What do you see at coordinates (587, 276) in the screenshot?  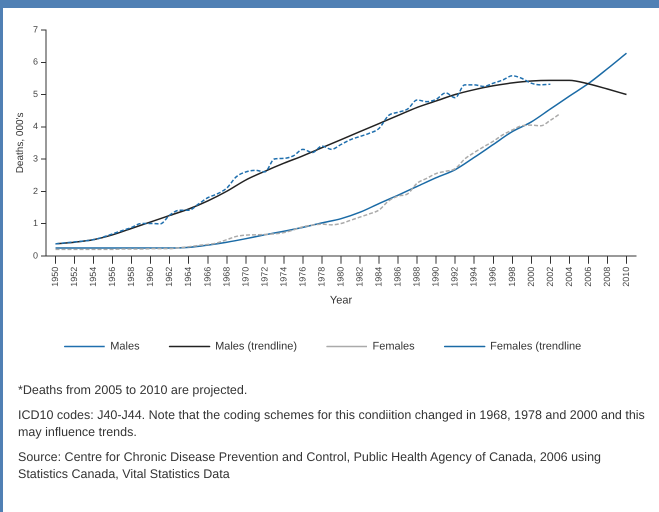 I see `x-tick-label: 2006` at bounding box center [587, 276].